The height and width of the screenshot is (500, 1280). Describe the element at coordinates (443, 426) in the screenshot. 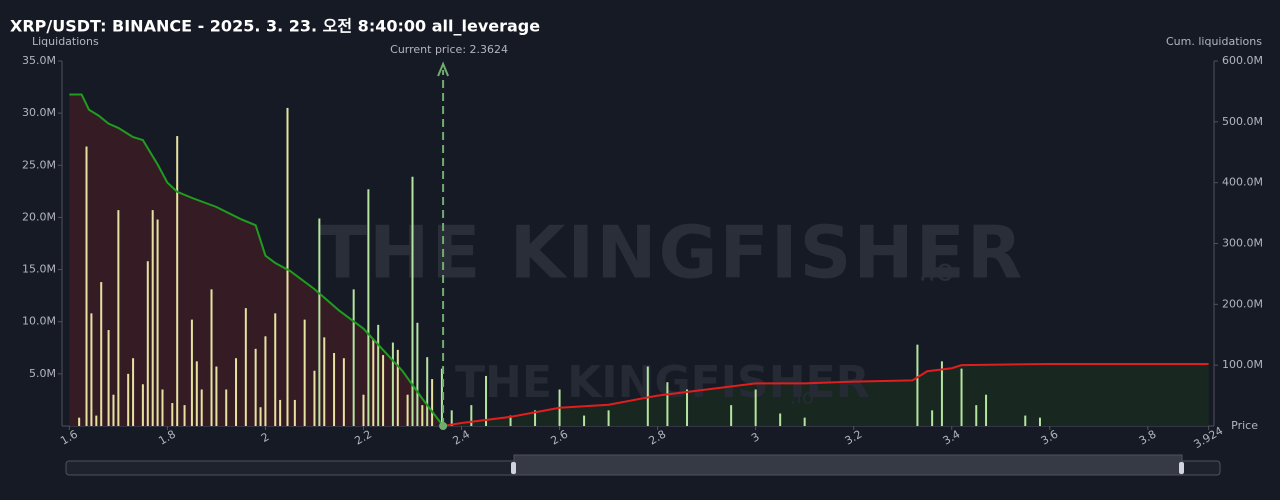

I see `current-price-dot` at that location.